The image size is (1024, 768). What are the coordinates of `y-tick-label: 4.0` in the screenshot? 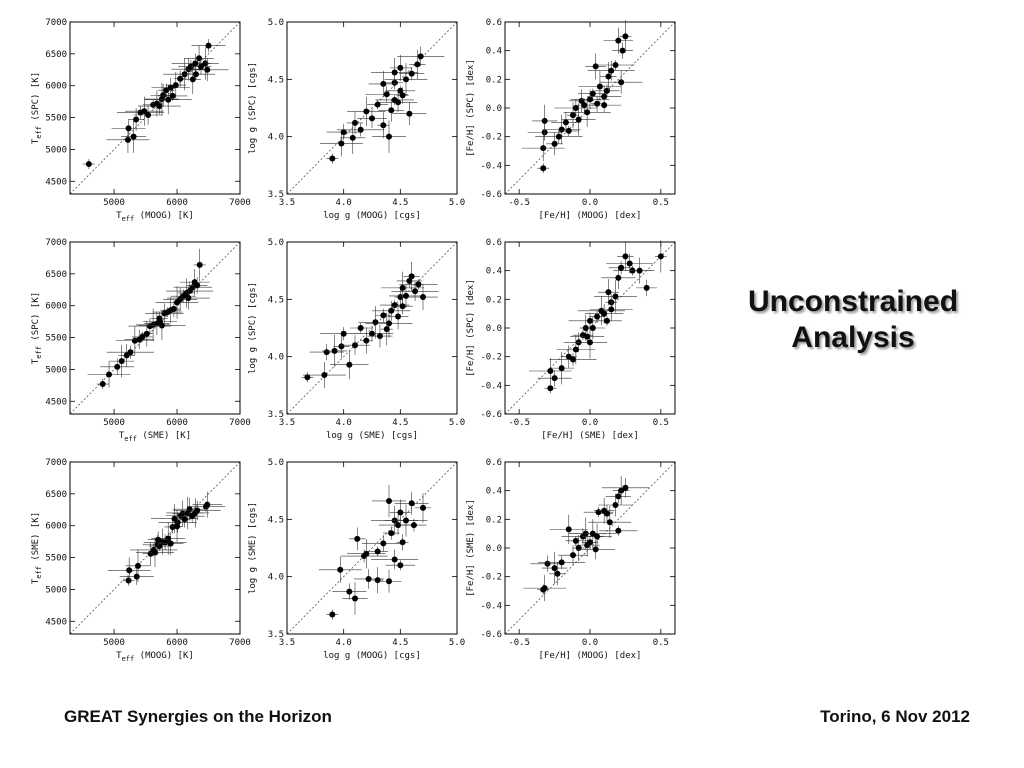 It's located at (276, 358).